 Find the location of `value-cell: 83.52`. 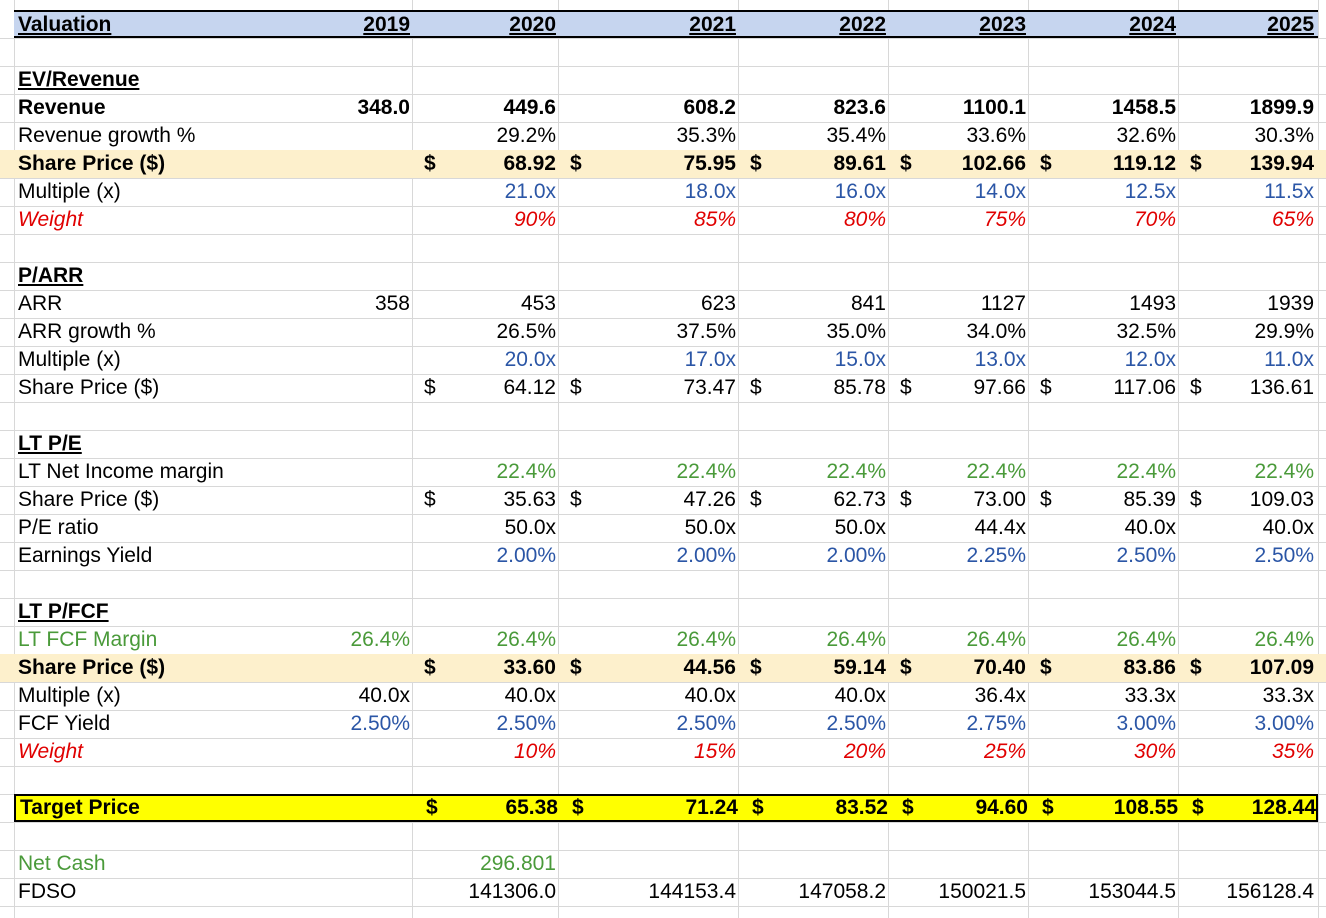

value-cell: 83.52 is located at coordinates (861, 807).